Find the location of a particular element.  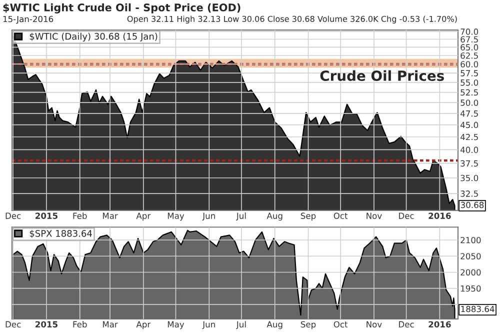

legend-label: $SPX 1883.64 is located at coordinates (61, 234).